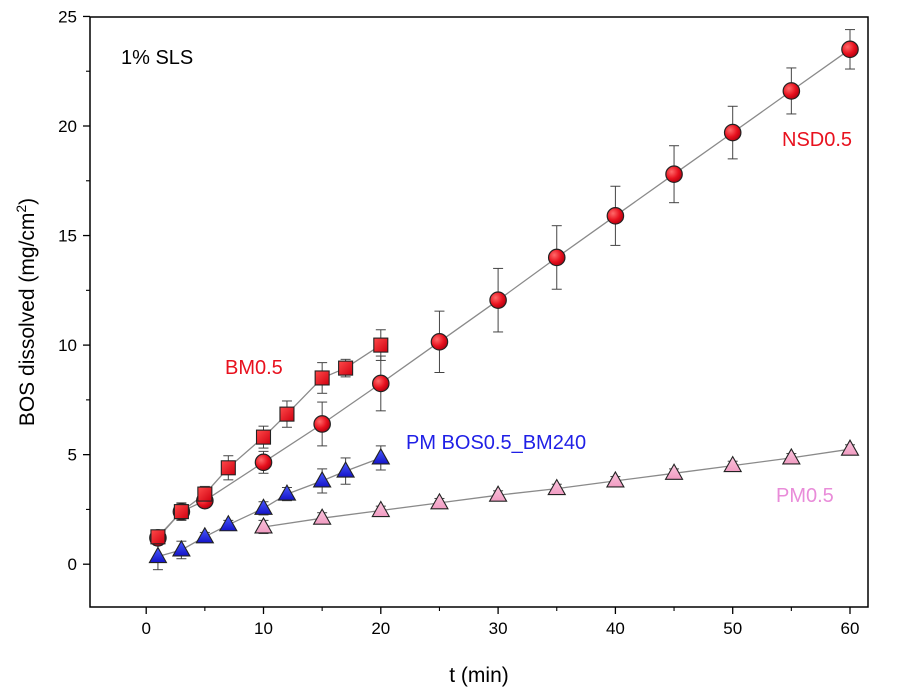 The height and width of the screenshot is (695, 897). I want to click on series-label-nsd: NSD0.5, so click(817, 140).